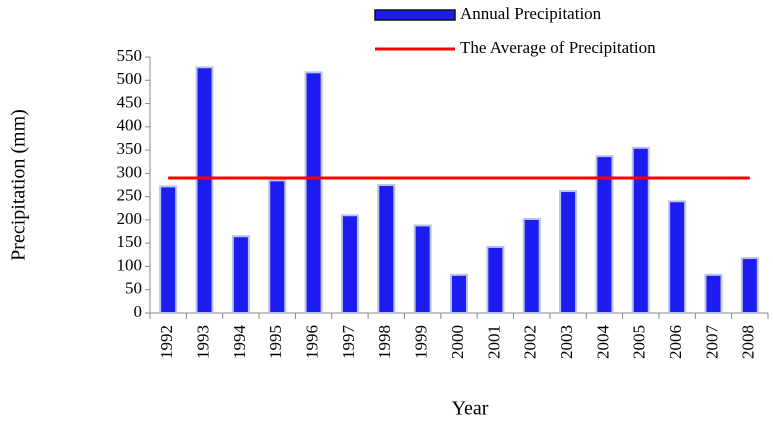 The image size is (773, 433). Describe the element at coordinates (470, 409) in the screenshot. I see `x-axis-label: Year` at that location.